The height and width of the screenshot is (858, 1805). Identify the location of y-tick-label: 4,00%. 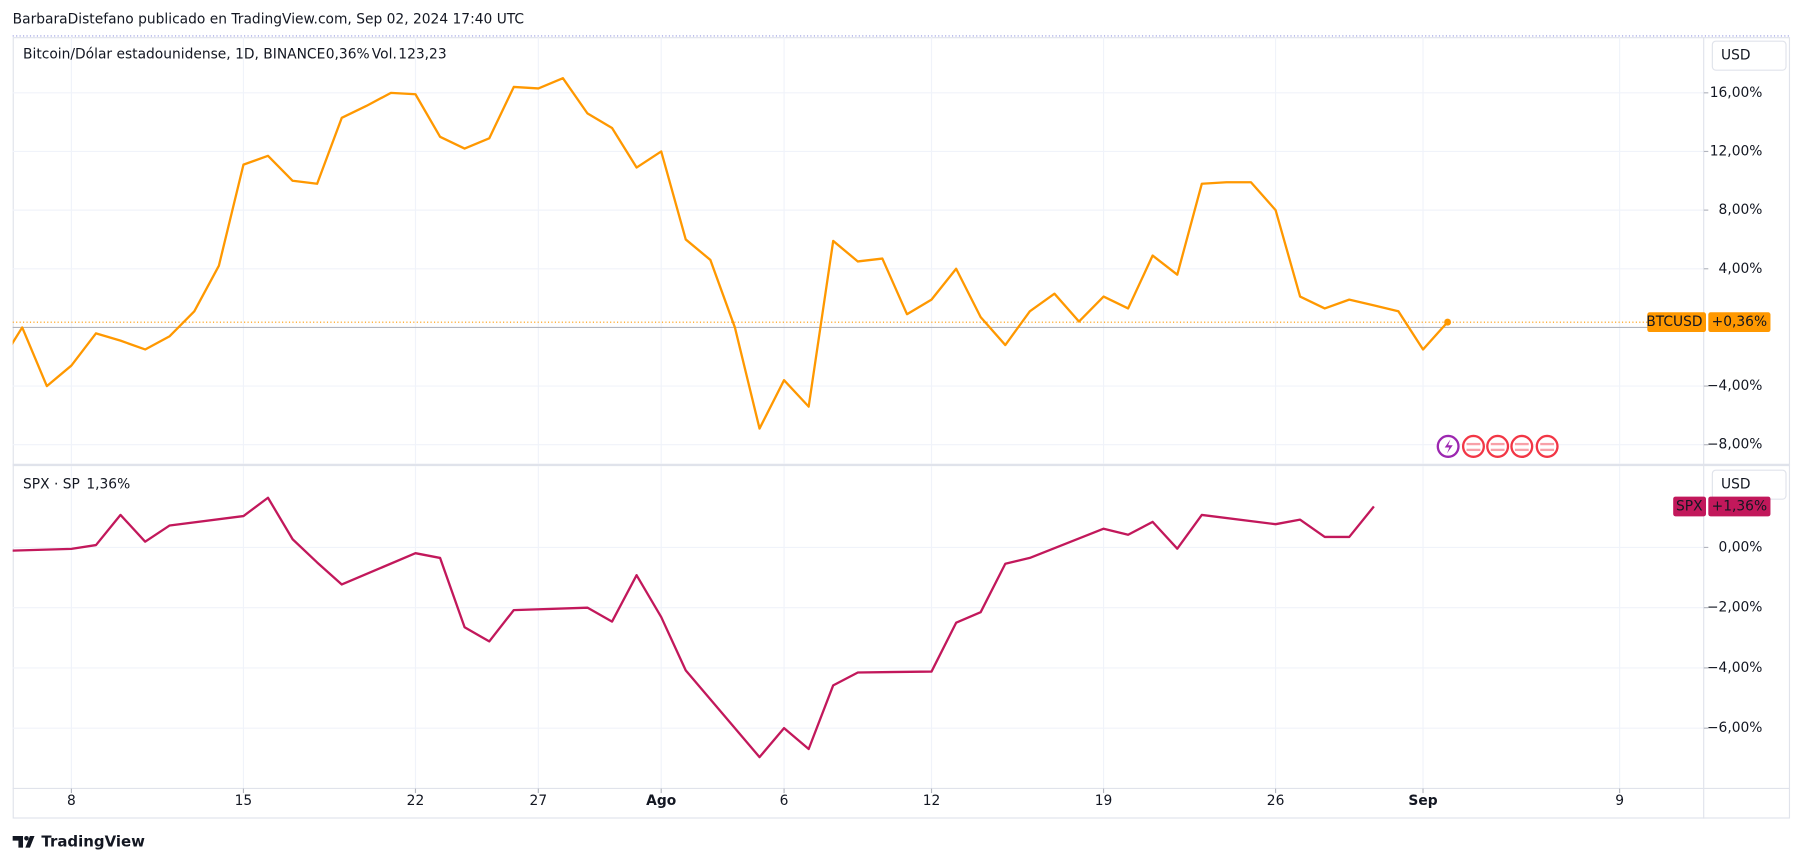
(1741, 269).